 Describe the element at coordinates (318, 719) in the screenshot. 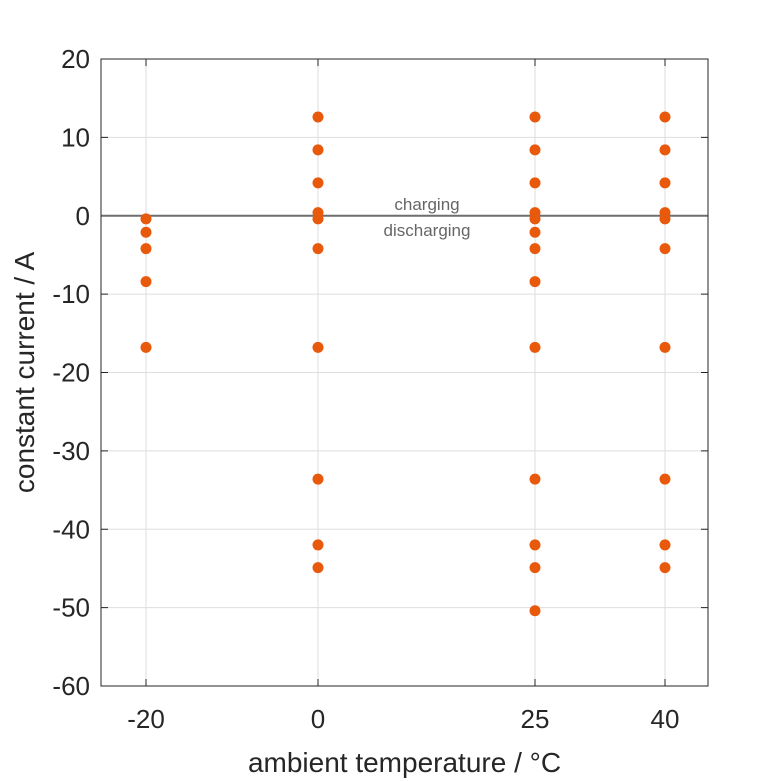

I see `x-tick-label: 0` at that location.